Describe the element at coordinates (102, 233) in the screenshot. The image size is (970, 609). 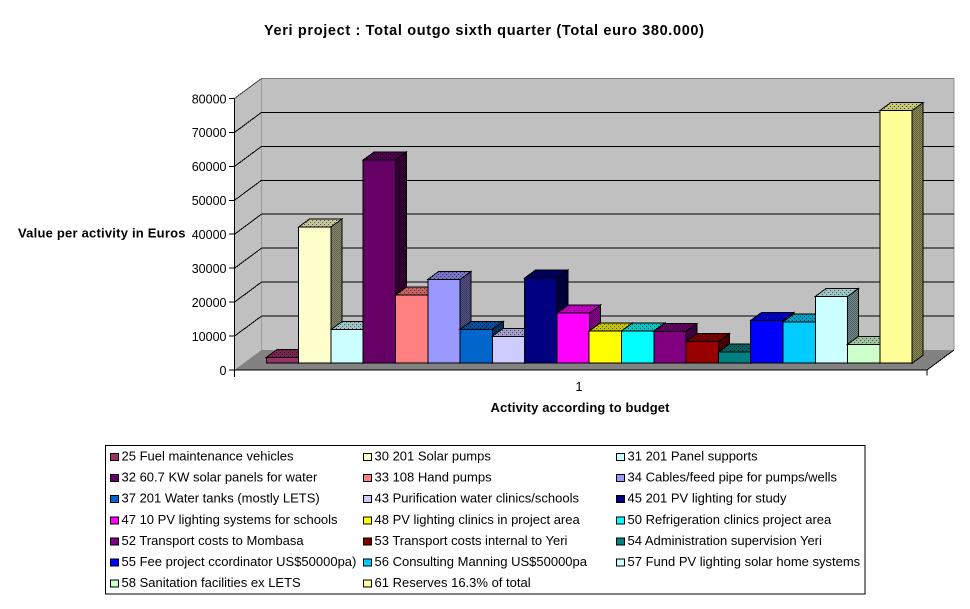
I see `svg-text: Value per activity in Euros` at that location.